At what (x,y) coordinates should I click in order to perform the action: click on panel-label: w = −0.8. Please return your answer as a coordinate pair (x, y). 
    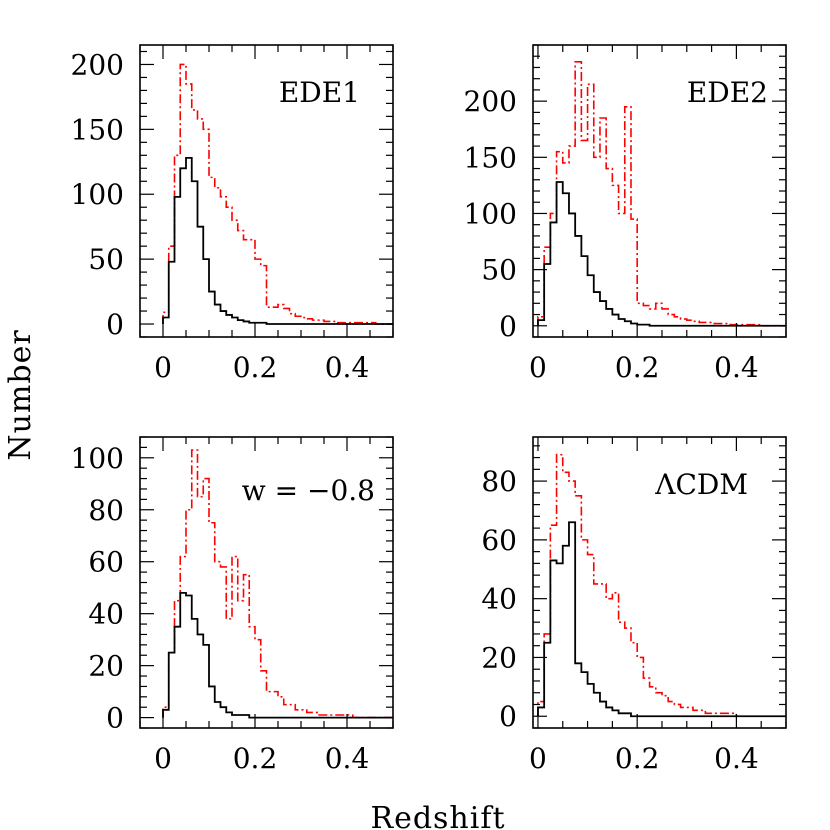
    Looking at the image, I should click on (308, 490).